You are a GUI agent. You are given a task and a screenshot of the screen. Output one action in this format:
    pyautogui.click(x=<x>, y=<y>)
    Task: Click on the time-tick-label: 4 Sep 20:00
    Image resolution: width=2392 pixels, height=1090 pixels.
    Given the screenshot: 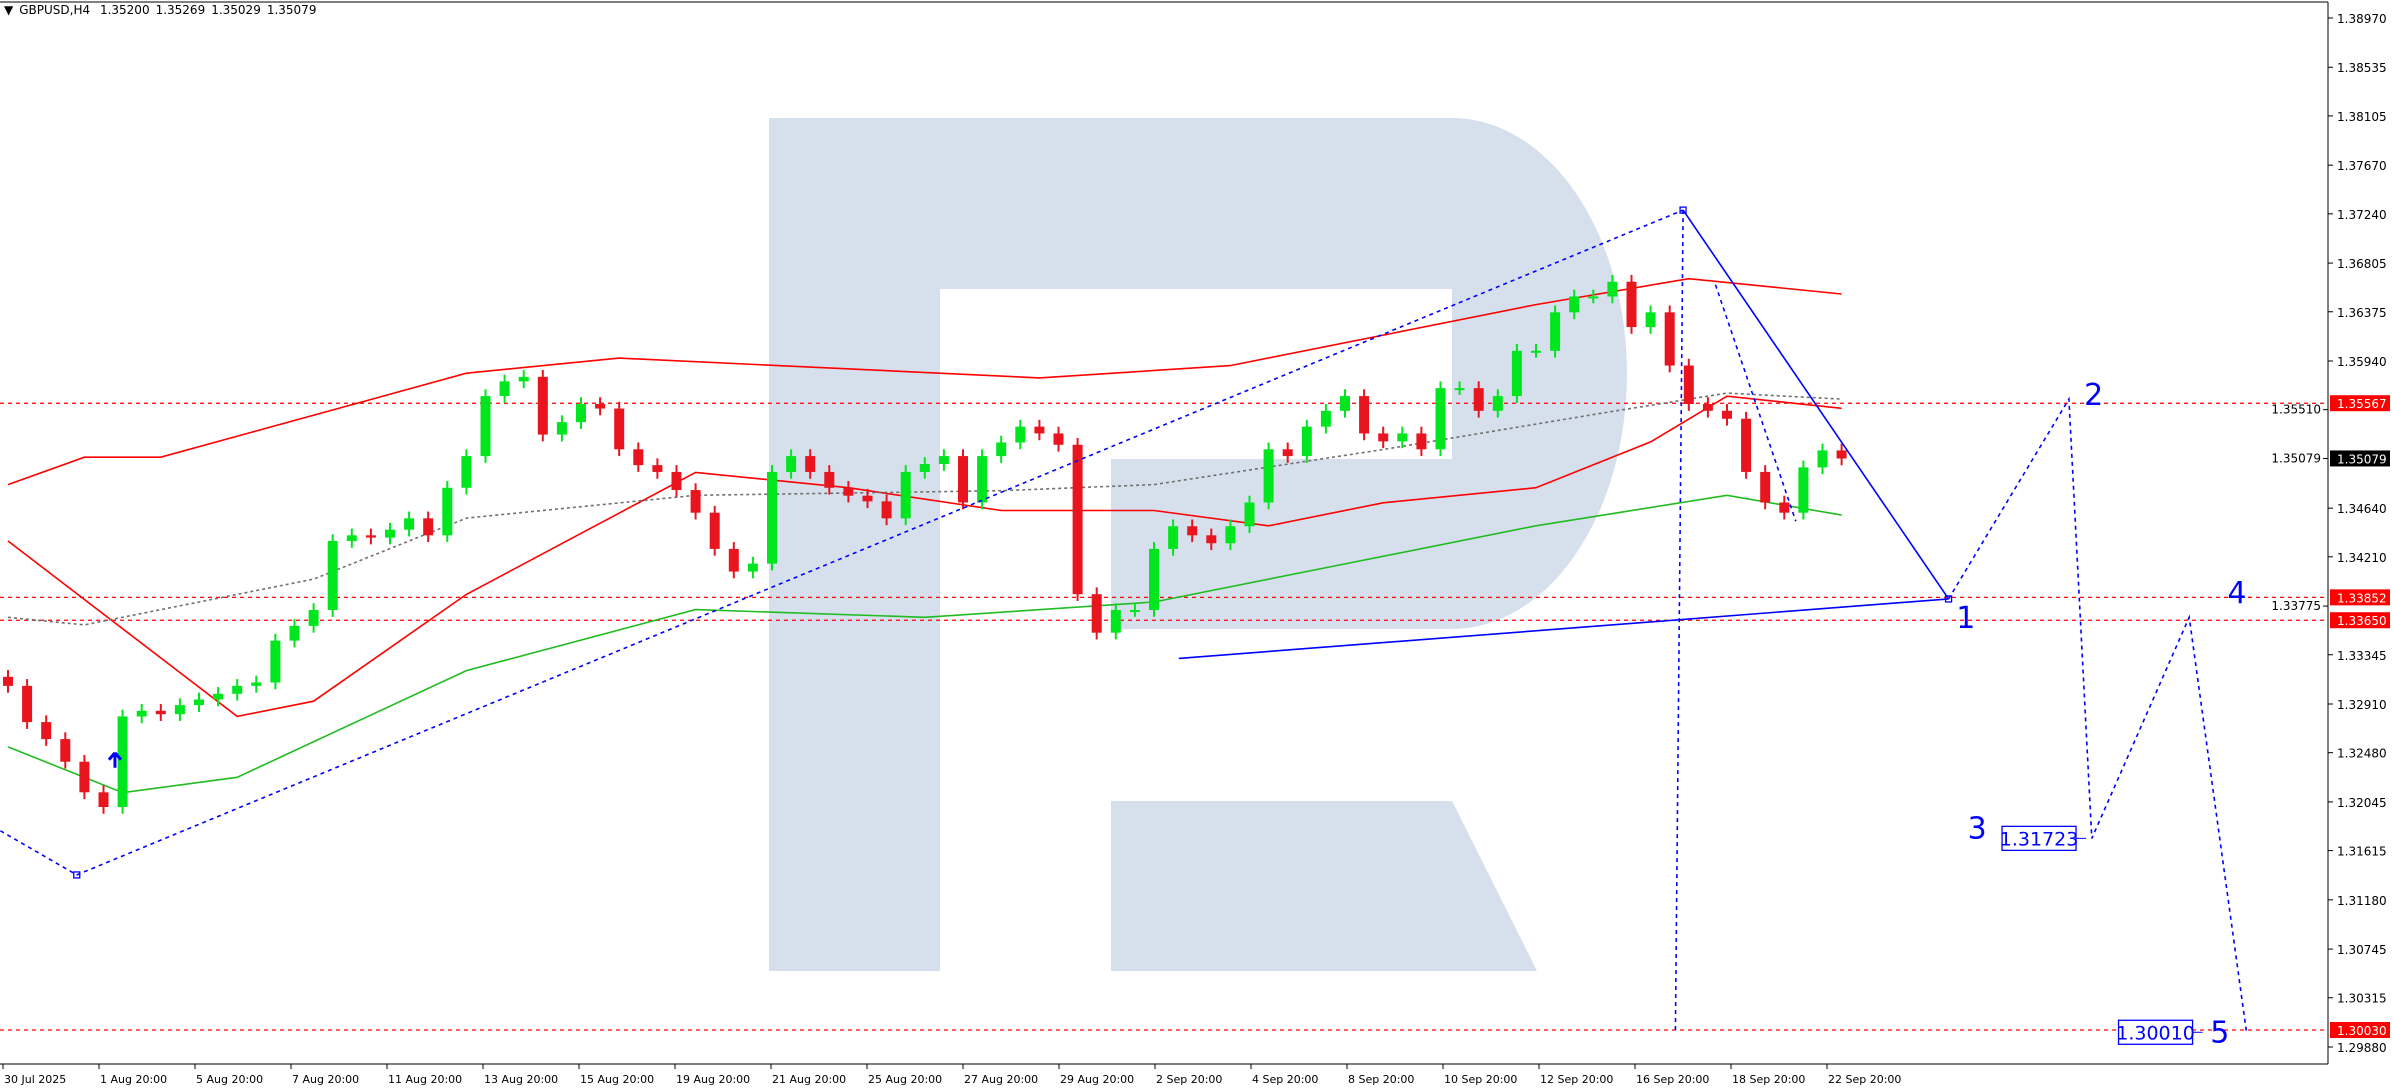 What is the action you would take?
    pyautogui.click(x=1285, y=1079)
    